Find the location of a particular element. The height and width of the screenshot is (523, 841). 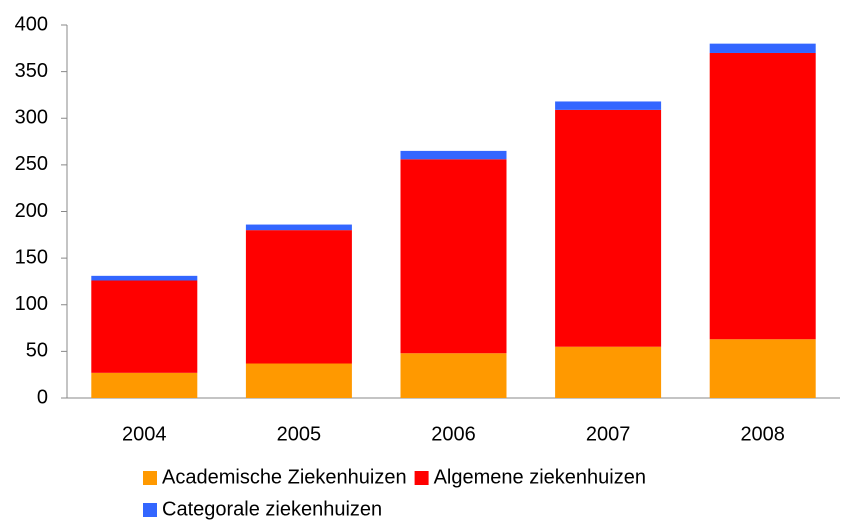

x-tick-label: 2004 is located at coordinates (144, 434).